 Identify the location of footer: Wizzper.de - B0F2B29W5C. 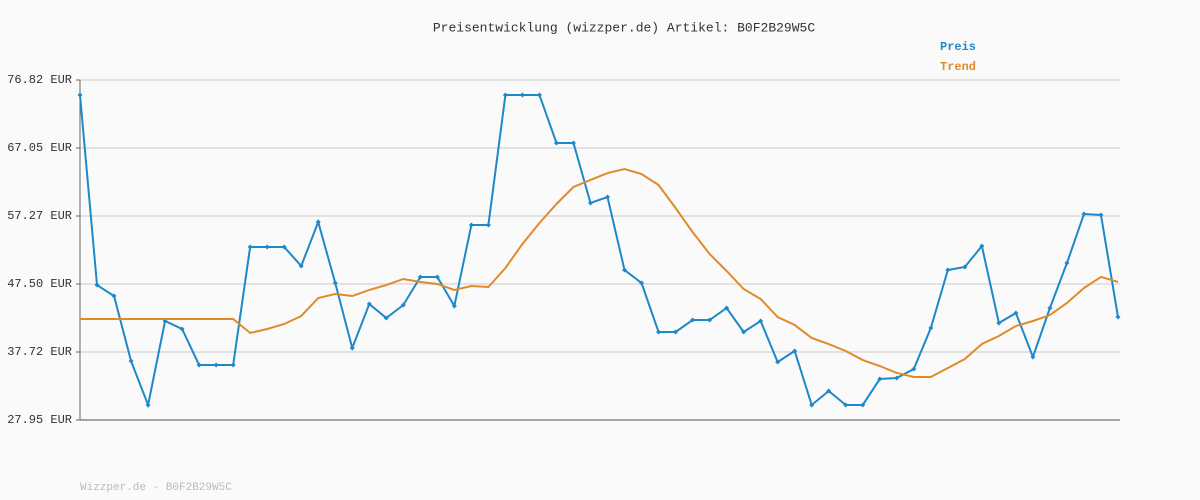
(156, 488).